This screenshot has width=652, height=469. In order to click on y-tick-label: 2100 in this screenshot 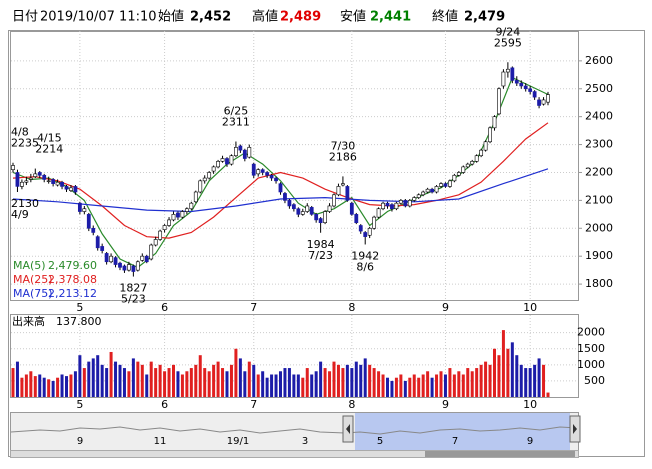, I will do `click(599, 199)`.